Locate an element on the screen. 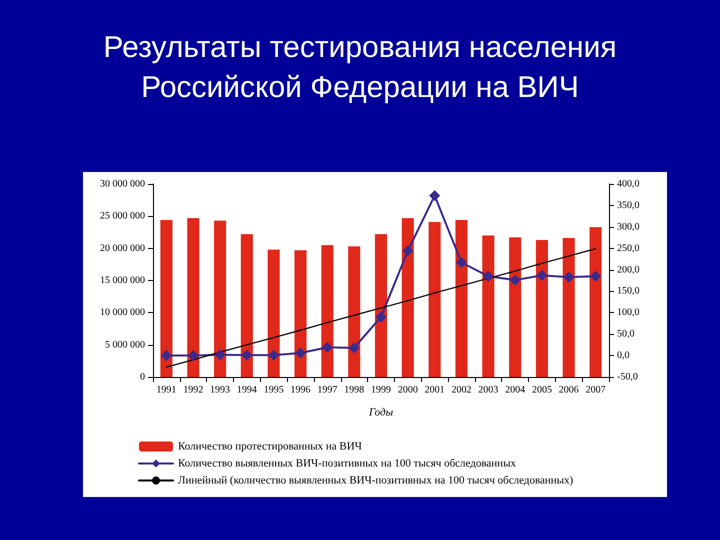 The image size is (720, 540). y2-tick-label: 400,0 is located at coordinates (628, 184).